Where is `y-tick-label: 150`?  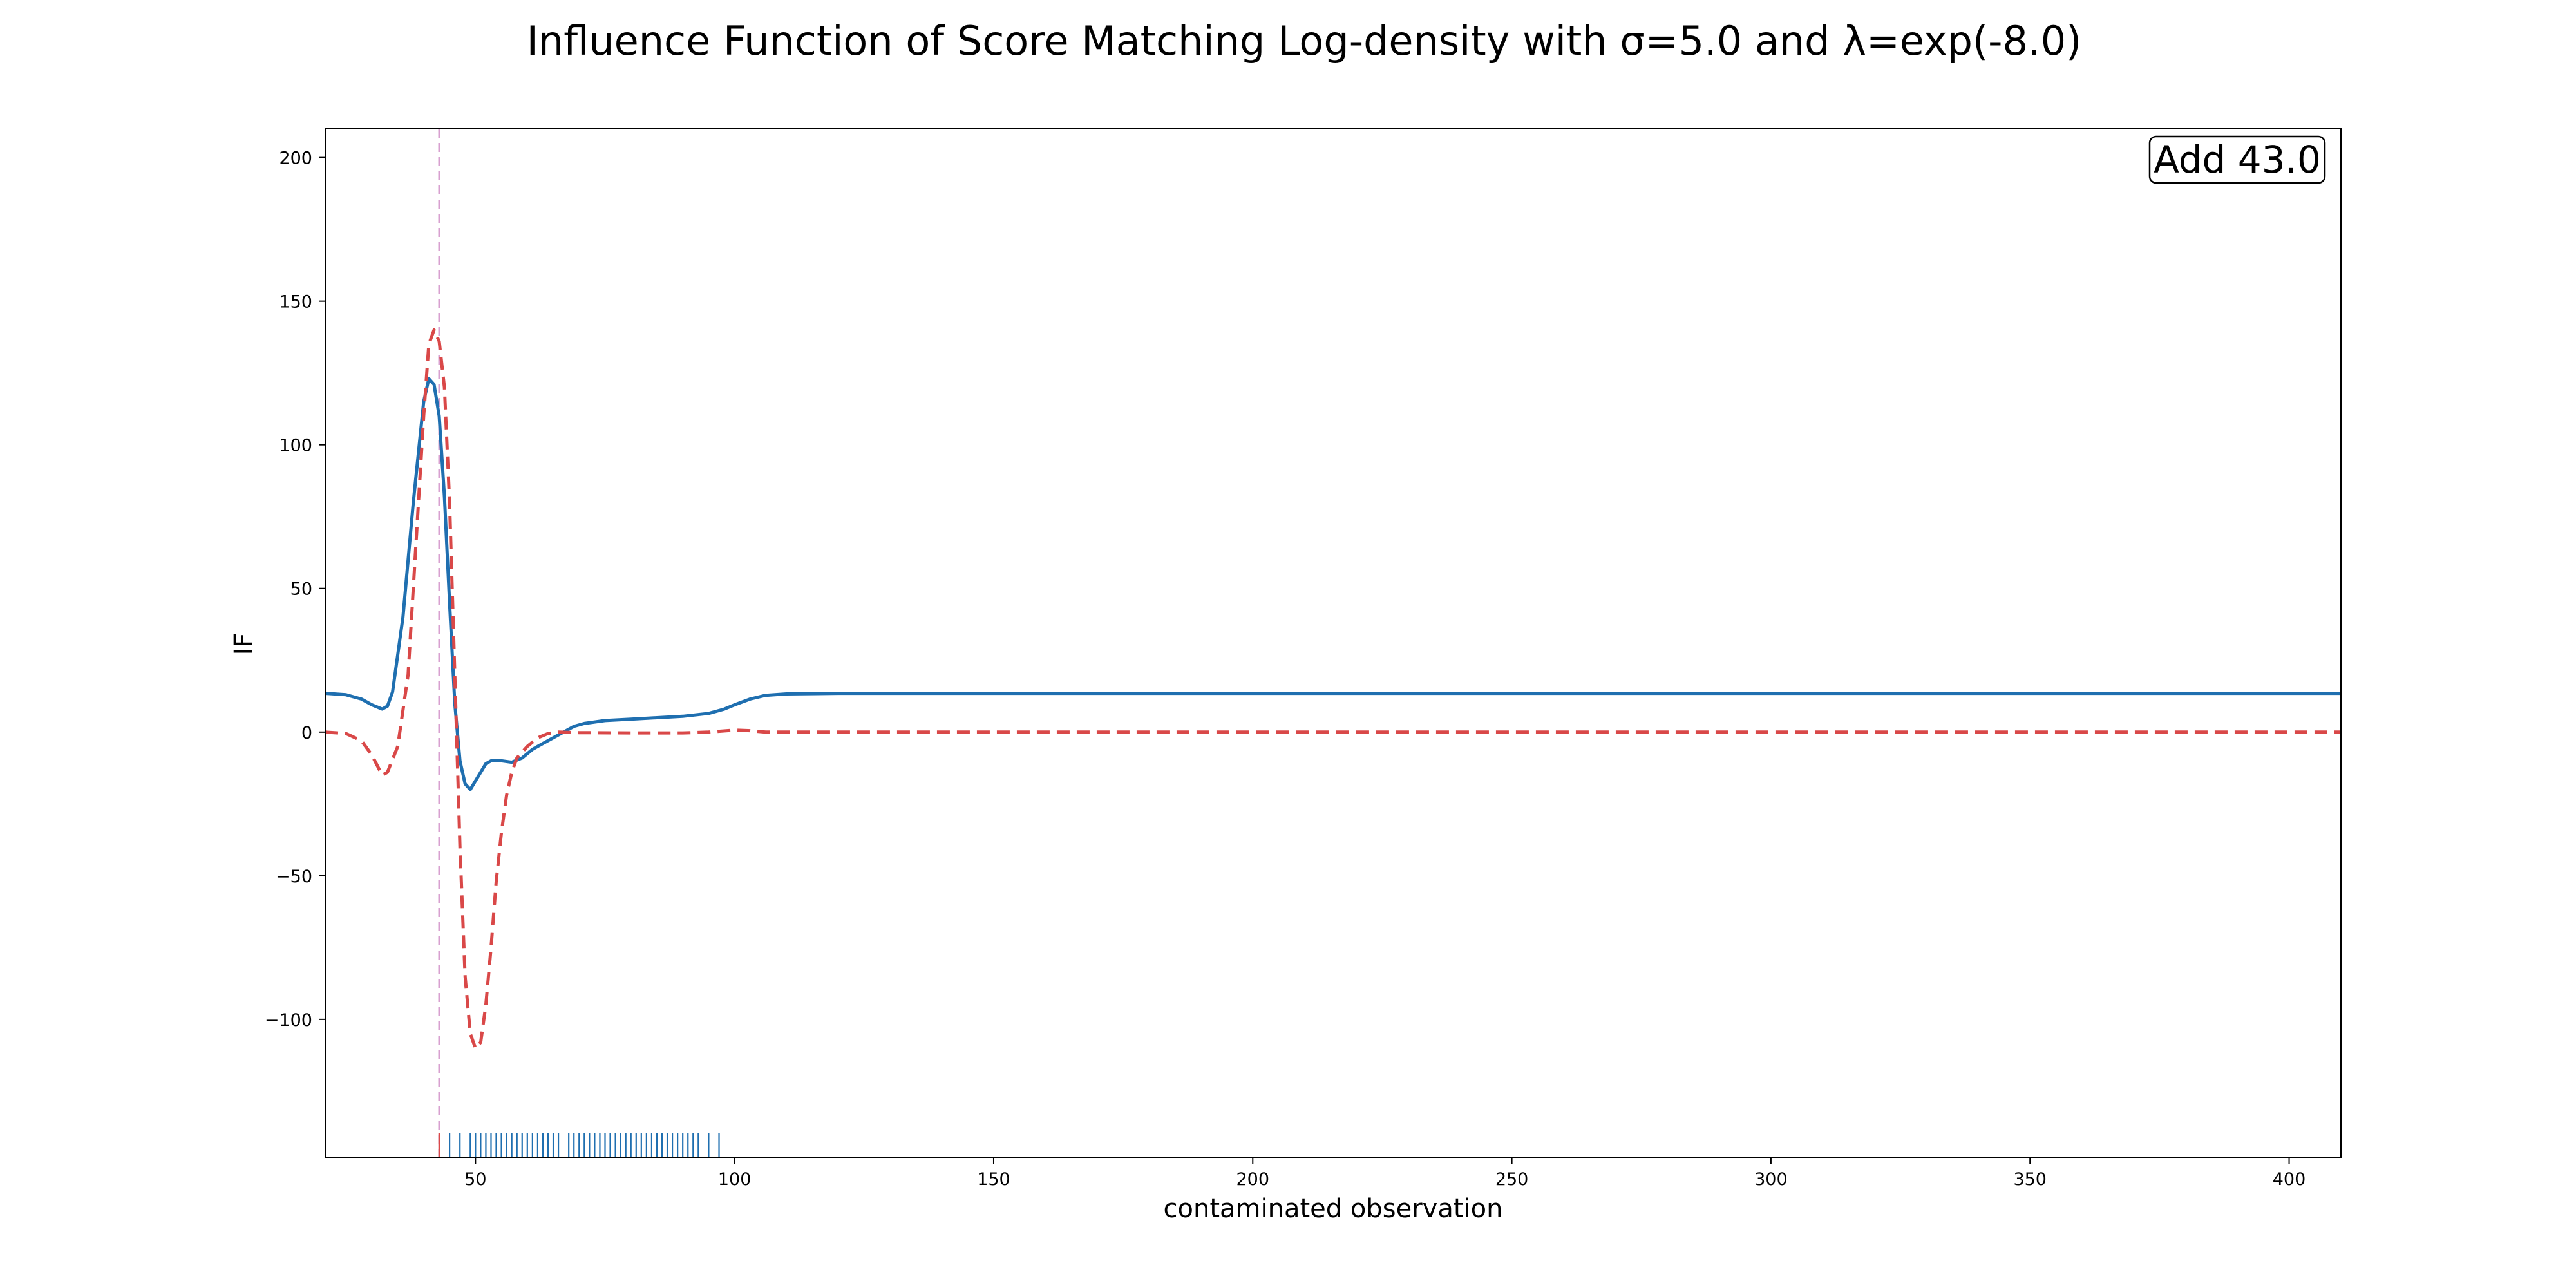
y-tick-label: 150 is located at coordinates (295, 302).